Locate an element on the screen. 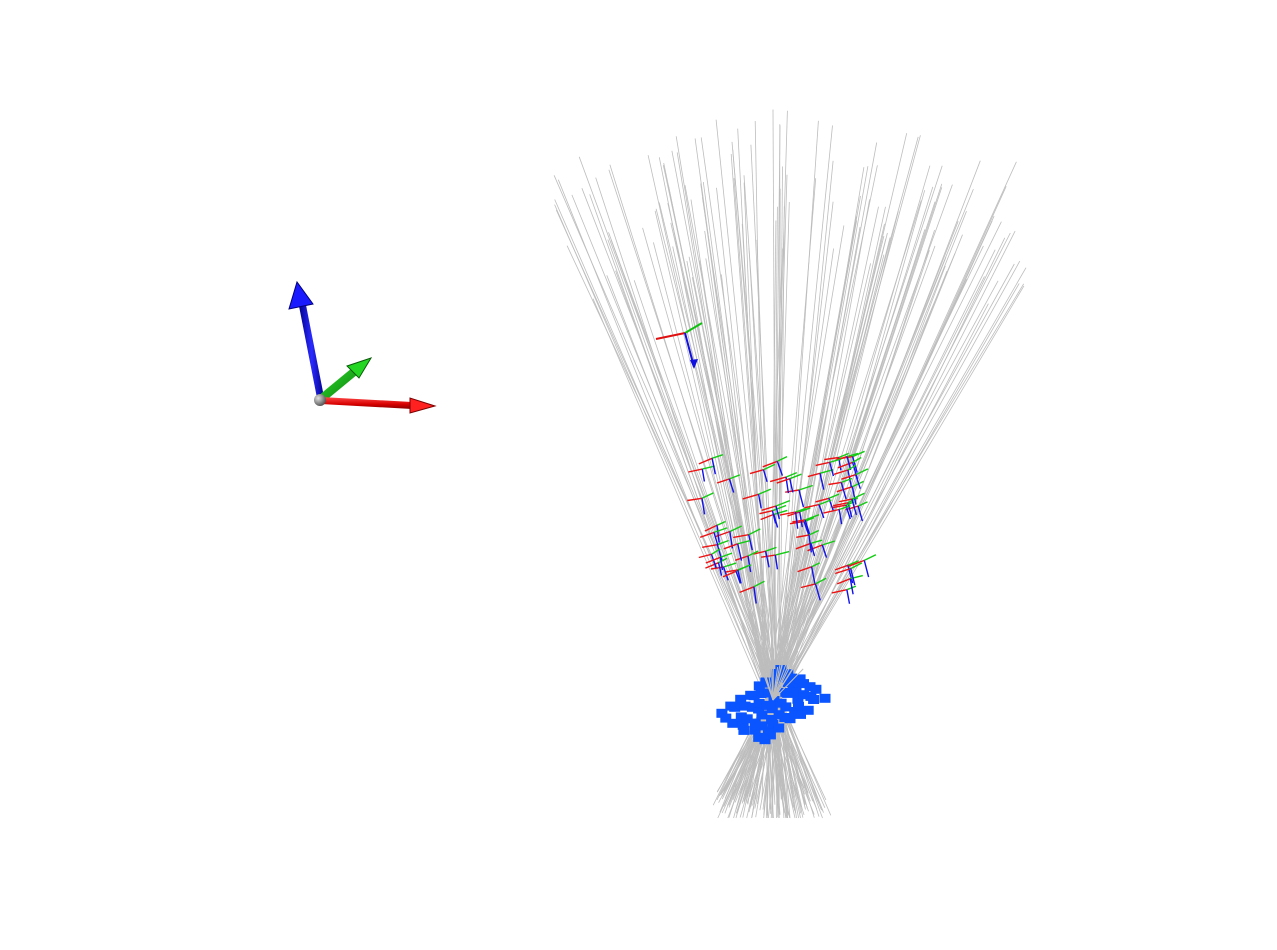 The height and width of the screenshot is (950, 1277). camera-frame is located at coordinates (679, 345).